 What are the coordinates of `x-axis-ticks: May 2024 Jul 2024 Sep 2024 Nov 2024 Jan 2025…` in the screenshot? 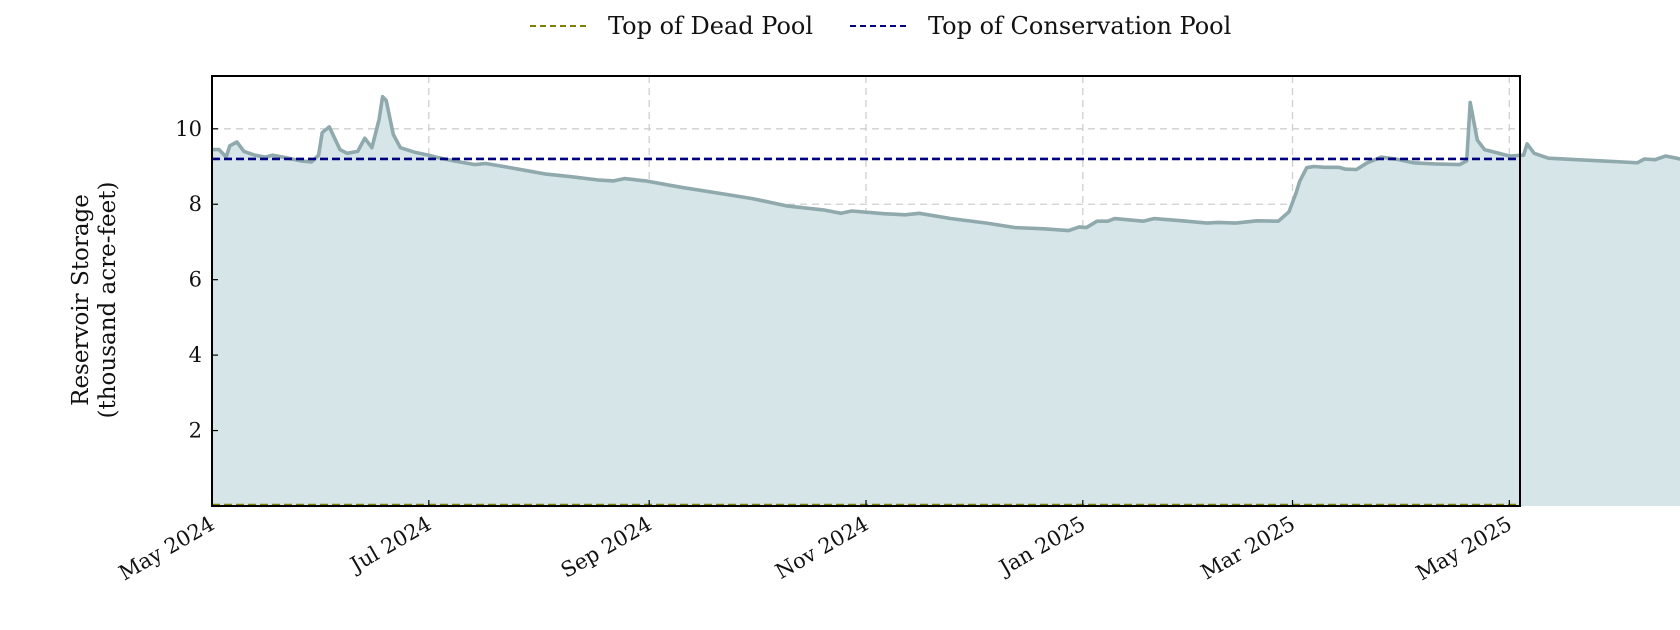 It's located at (815, 542).